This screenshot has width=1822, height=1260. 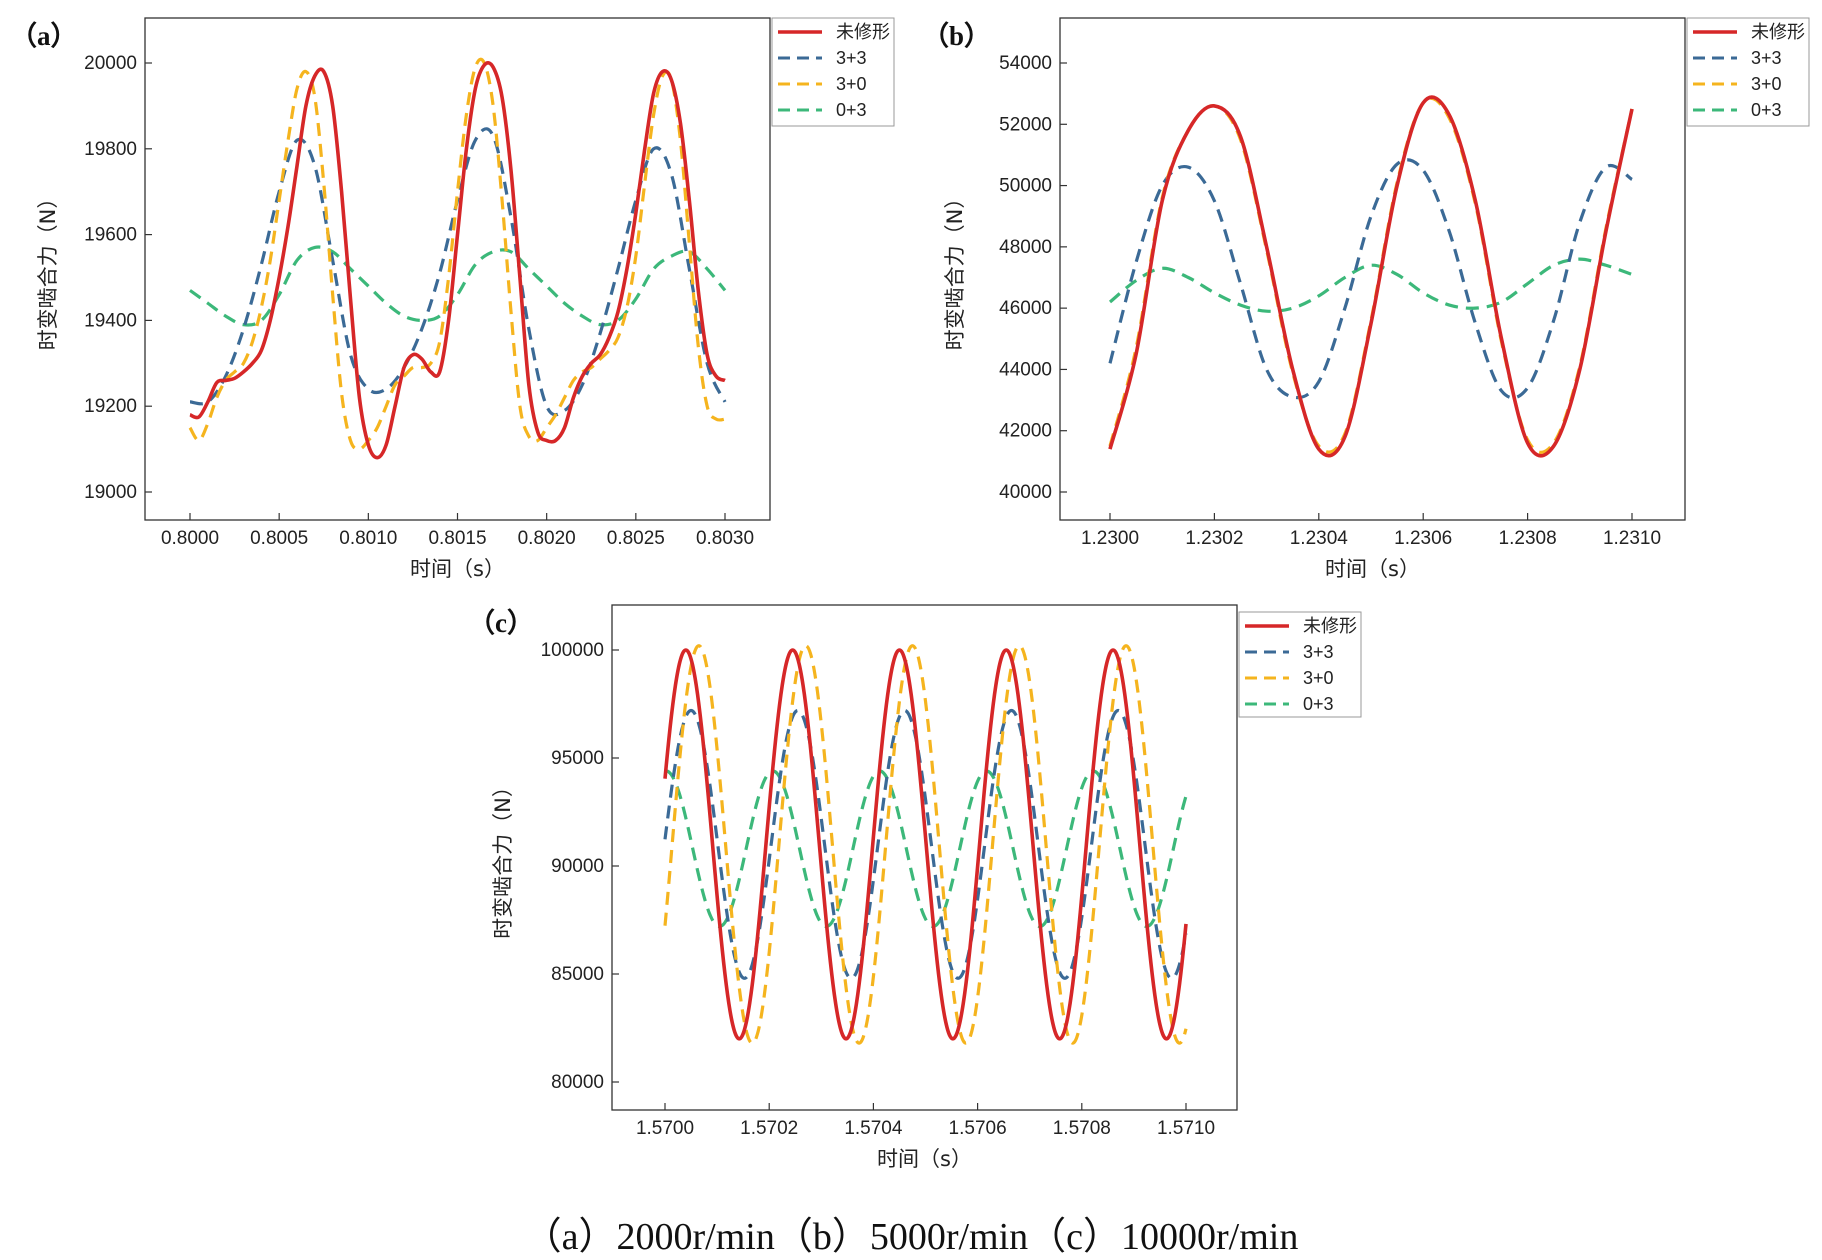 I want to click on y-tick-label: 54000, so click(x=1025, y=63).